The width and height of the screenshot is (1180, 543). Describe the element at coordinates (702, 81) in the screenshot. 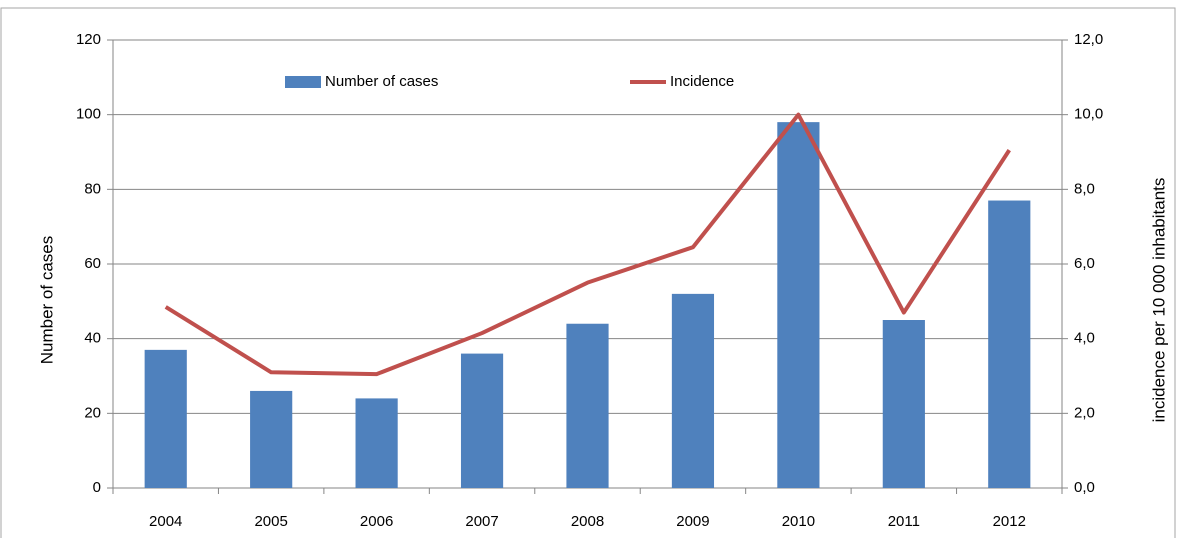

I see `legend-label: Incidence` at that location.